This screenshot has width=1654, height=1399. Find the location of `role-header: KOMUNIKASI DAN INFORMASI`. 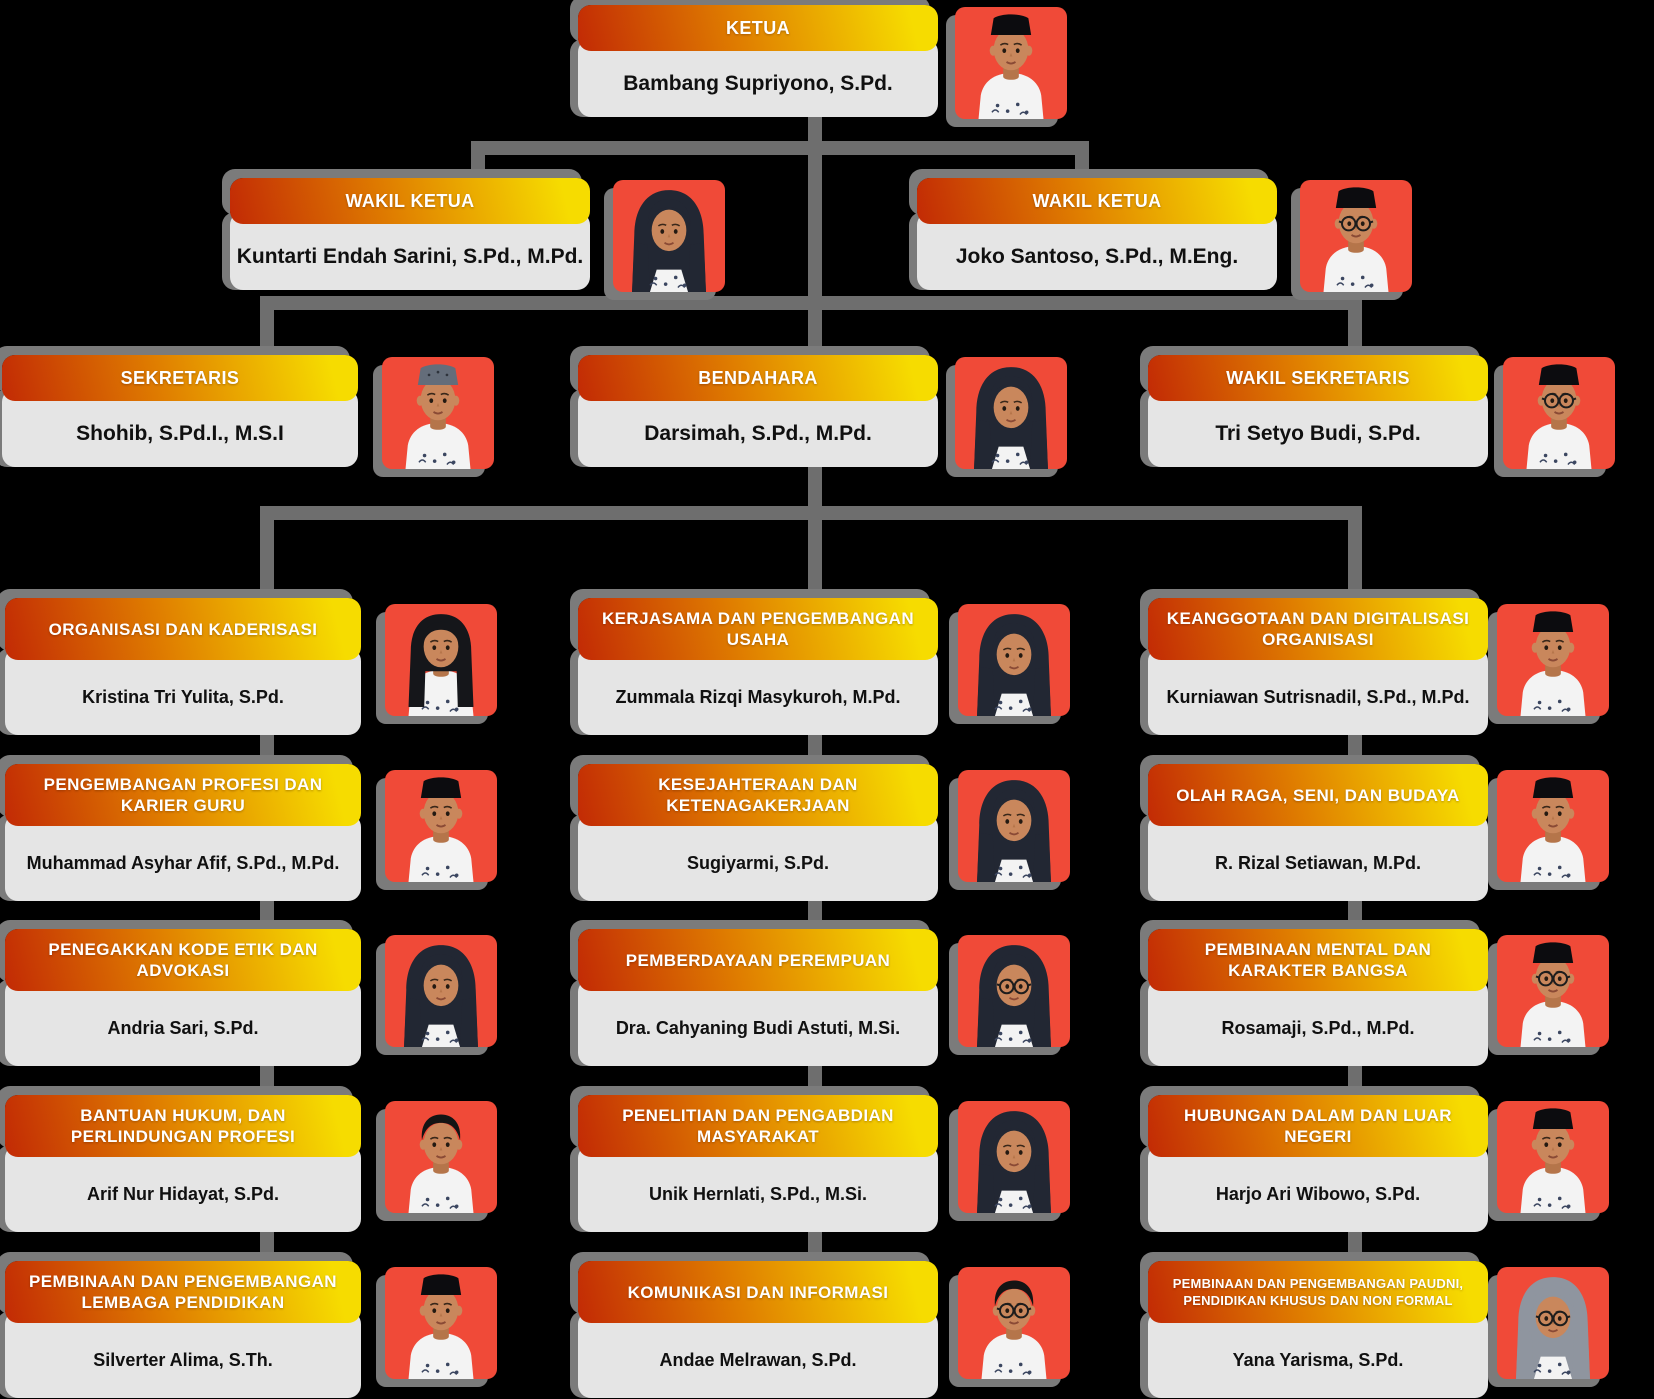

role-header: KOMUNIKASI DAN INFORMASI is located at coordinates (758, 1292).